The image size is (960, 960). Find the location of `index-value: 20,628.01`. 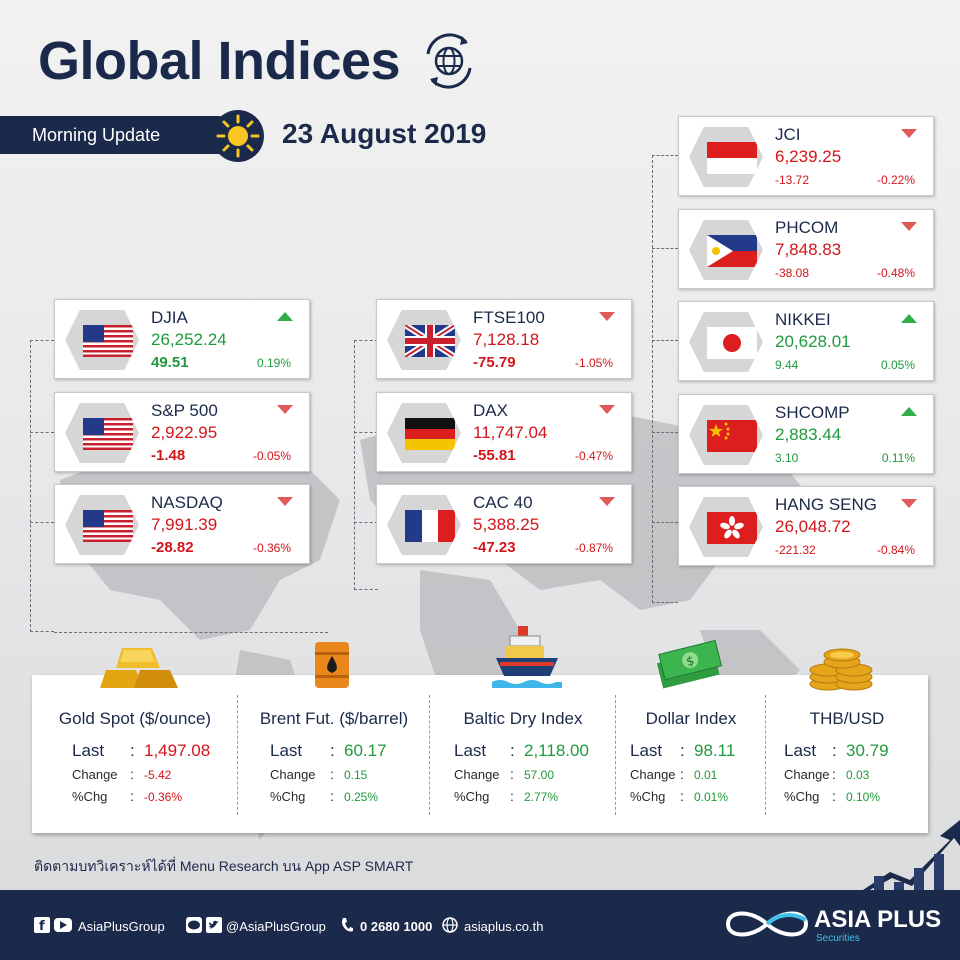

index-value: 20,628.01 is located at coordinates (813, 341).